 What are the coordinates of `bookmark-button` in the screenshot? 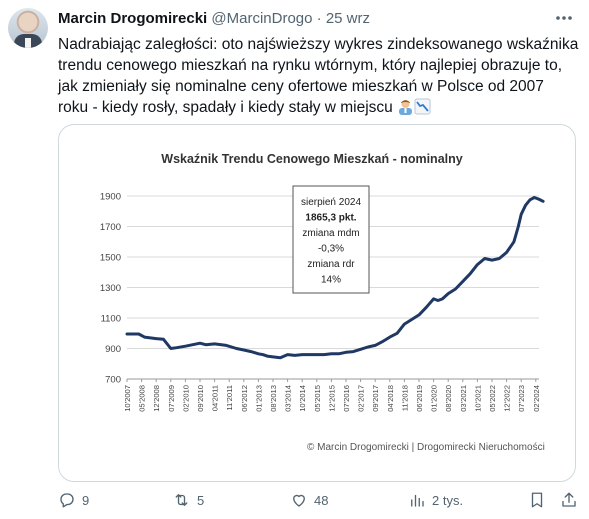 It's located at (537, 500).